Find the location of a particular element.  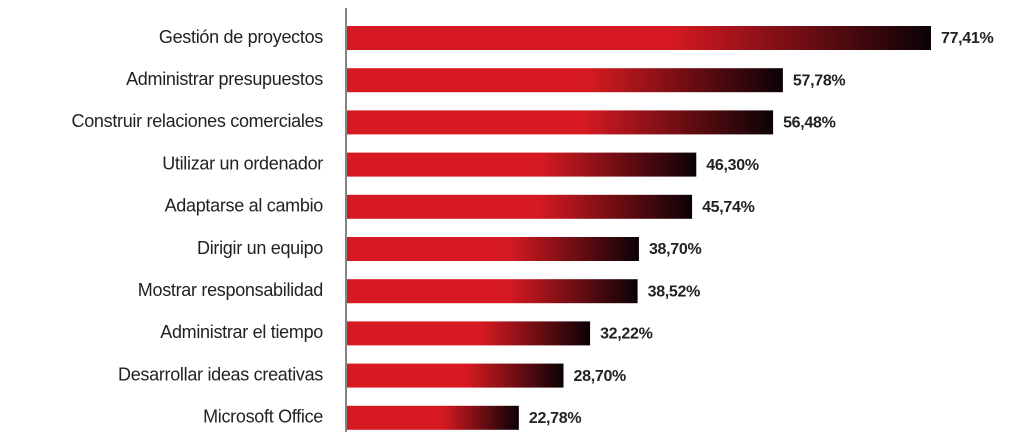

category-label: Mostrar responsabilidad is located at coordinates (230, 290).